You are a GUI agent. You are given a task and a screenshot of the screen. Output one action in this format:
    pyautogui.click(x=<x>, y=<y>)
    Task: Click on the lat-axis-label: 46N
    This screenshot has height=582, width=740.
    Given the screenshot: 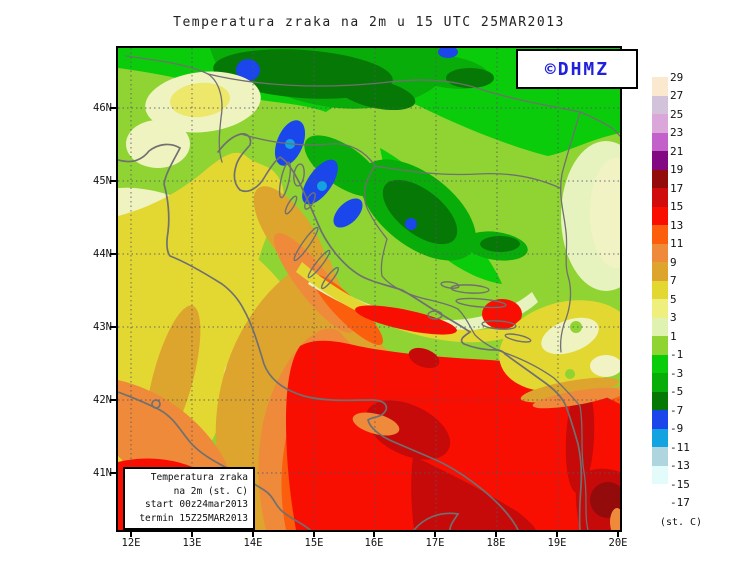 What is the action you would take?
    pyautogui.click(x=102, y=108)
    